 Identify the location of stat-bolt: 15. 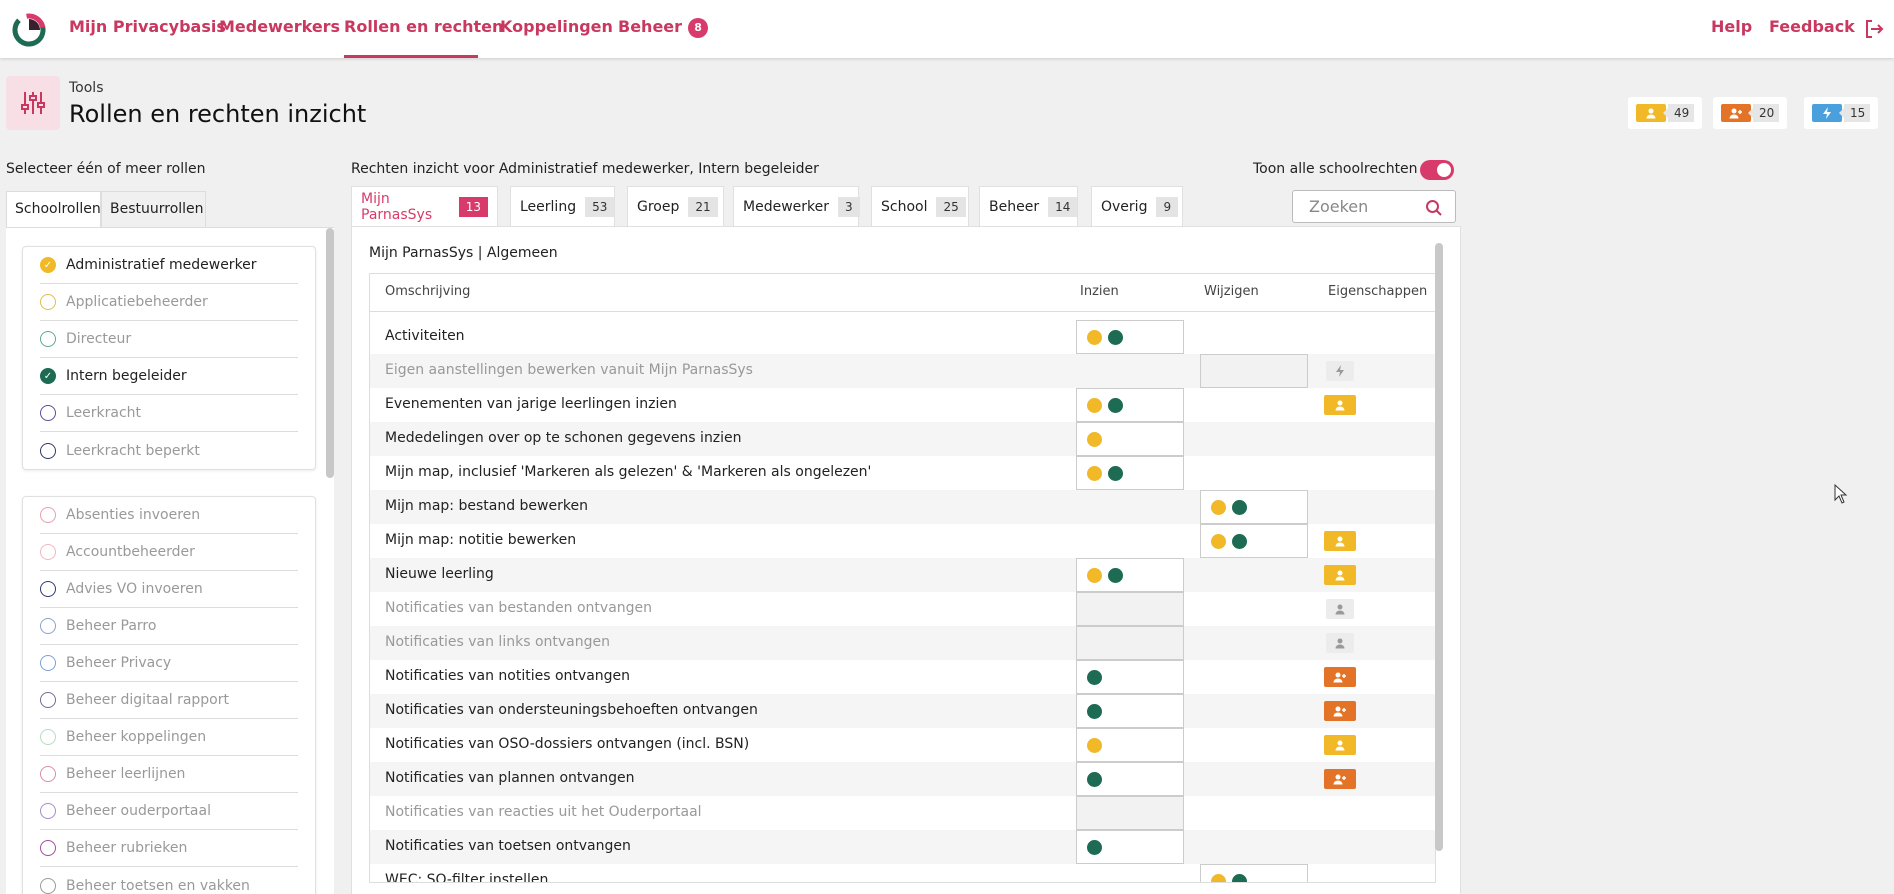
(1841, 113).